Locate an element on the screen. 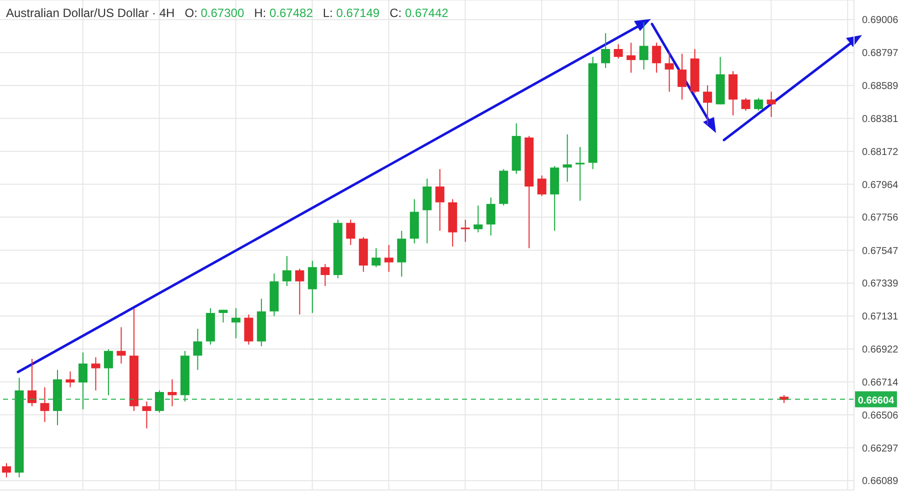 The width and height of the screenshot is (900, 500). y-tick-label: 0.68797 is located at coordinates (880, 54).